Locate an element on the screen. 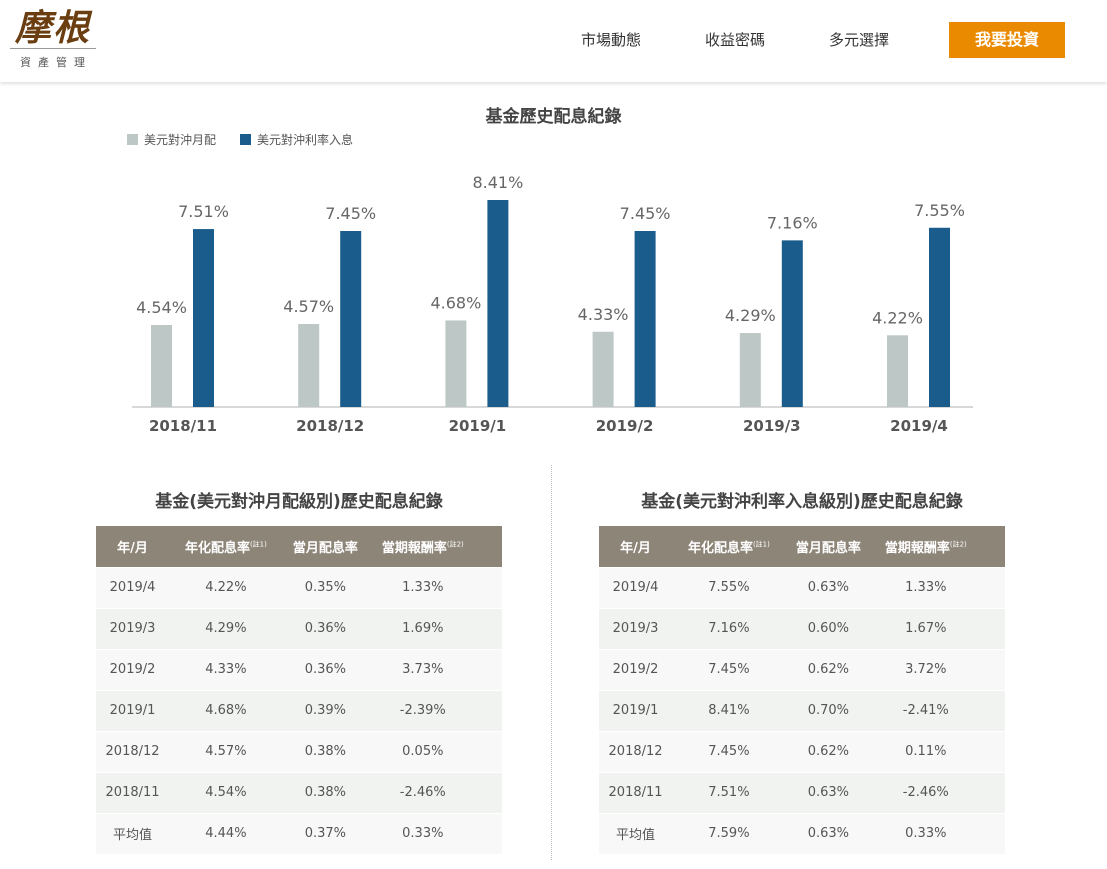  table-cell: 8.41% is located at coordinates (729, 710).